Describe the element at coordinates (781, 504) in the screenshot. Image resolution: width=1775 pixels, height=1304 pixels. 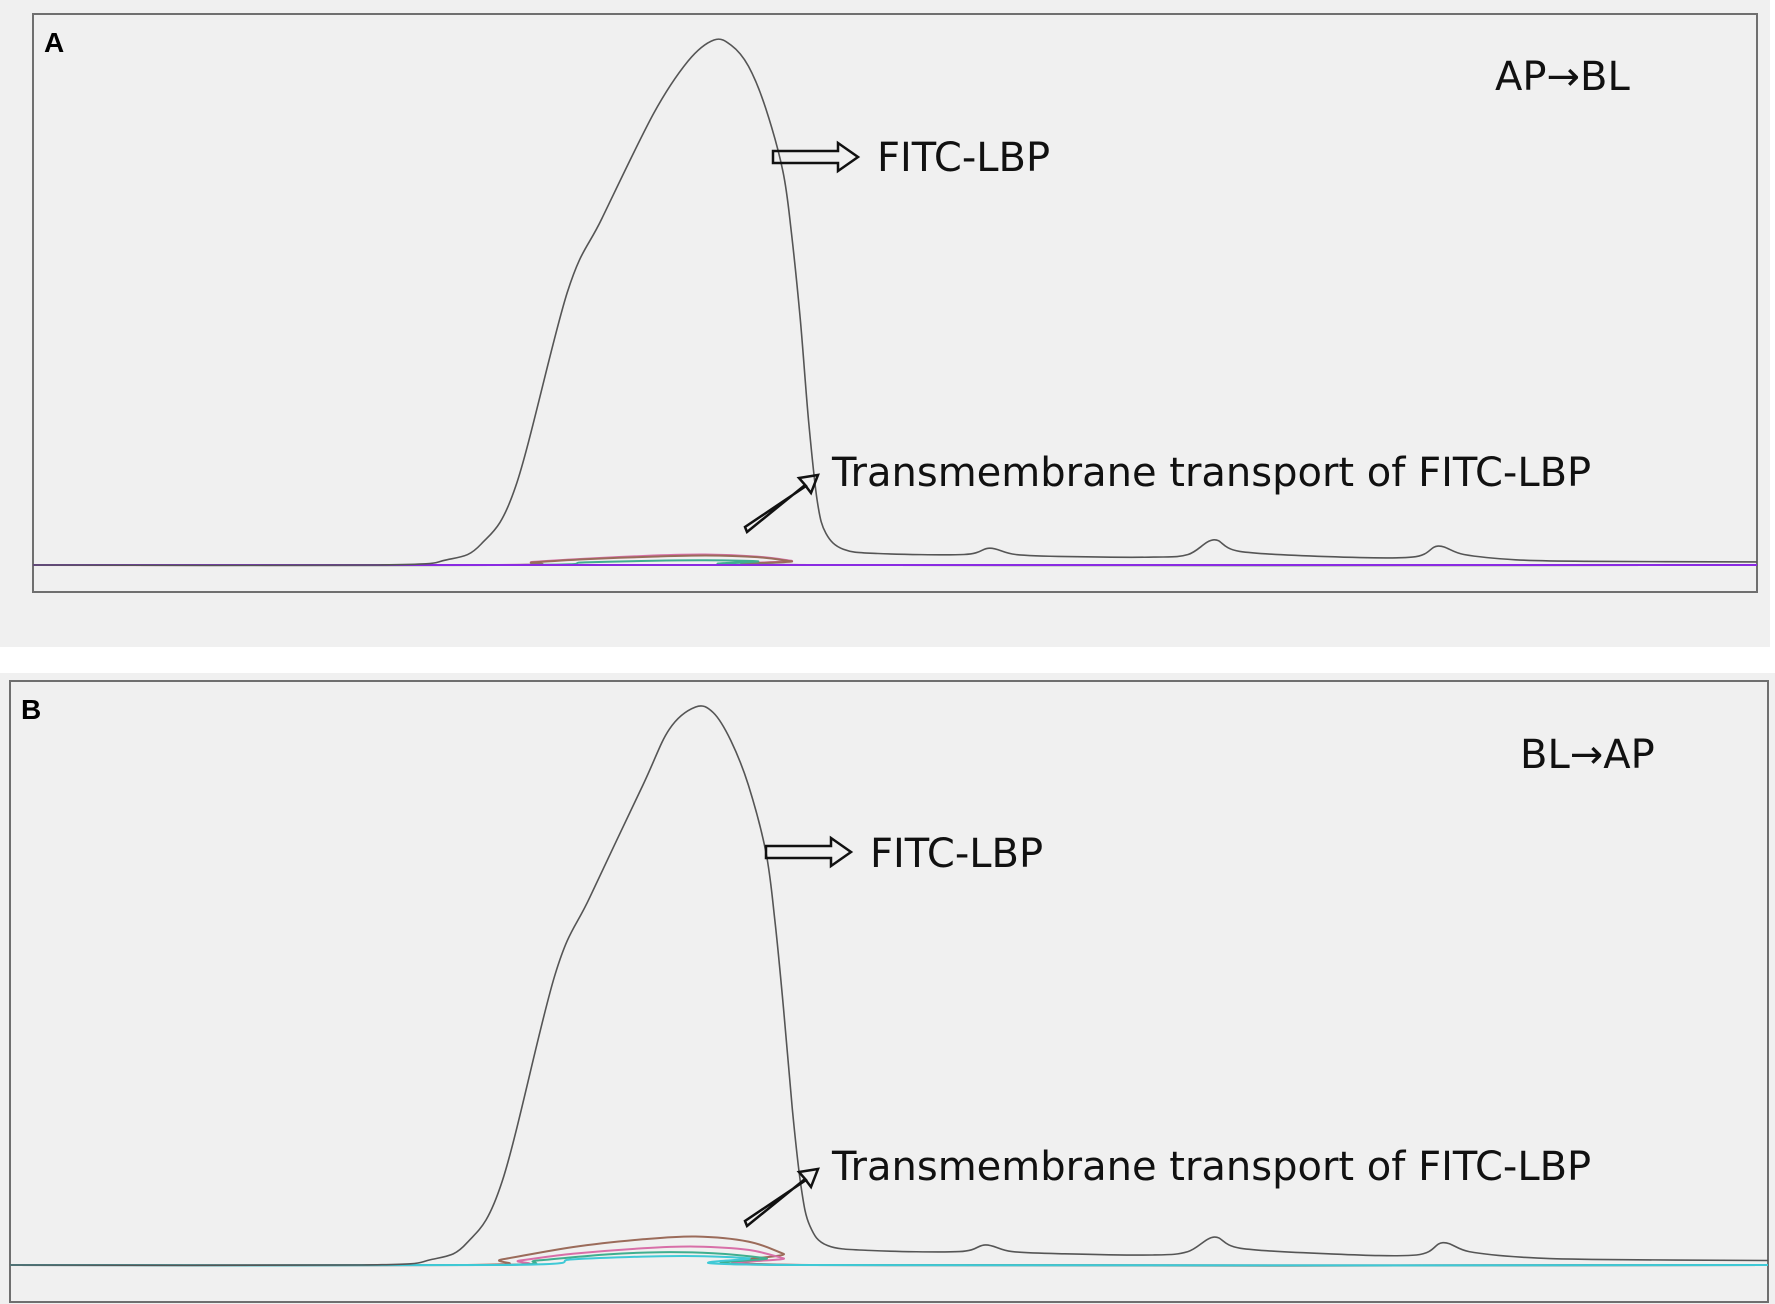
I see `panel-a-transport-arrow` at that location.